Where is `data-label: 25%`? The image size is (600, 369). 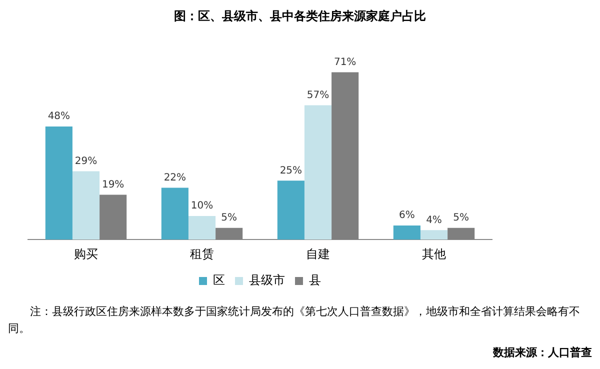 data-label: 25% is located at coordinates (291, 170).